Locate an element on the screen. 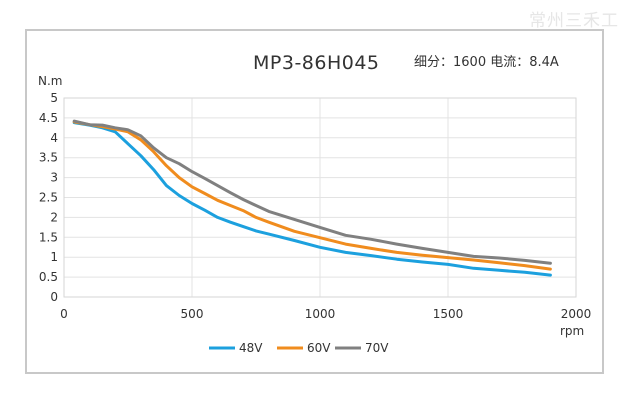  y-tick-label: 3 is located at coordinates (54, 178).